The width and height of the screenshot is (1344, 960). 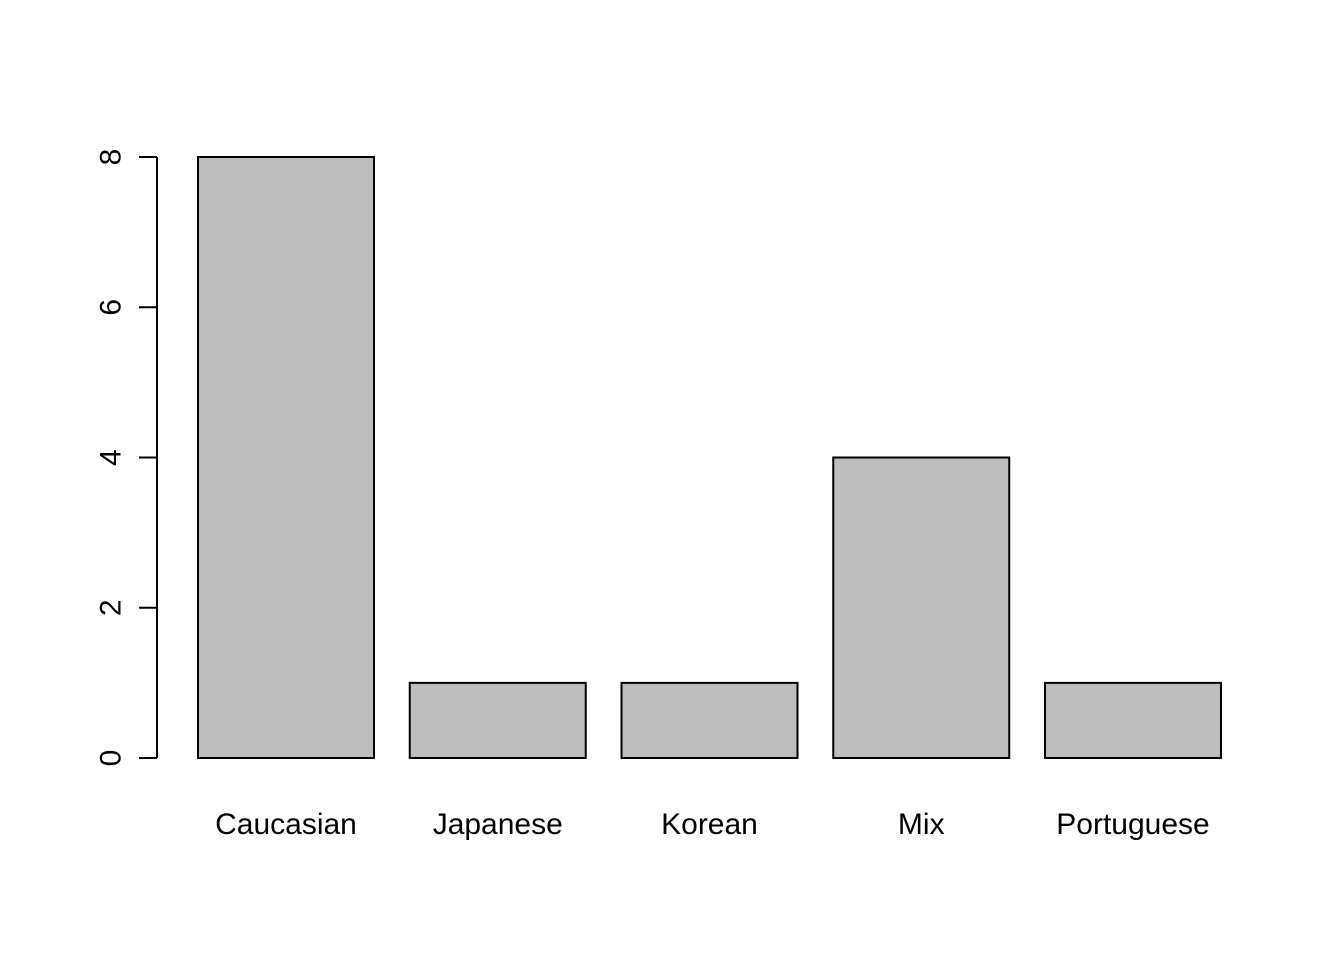 I want to click on y-tick-label: 6, so click(x=111, y=307).